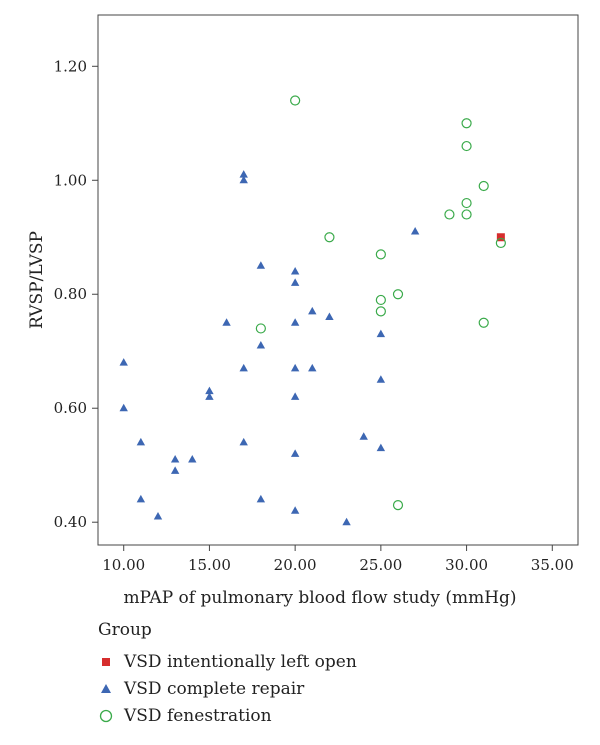 The image size is (600, 745). What do you see at coordinates (70, 294) in the screenshot?
I see `y-tick-label: 0.80` at bounding box center [70, 294].